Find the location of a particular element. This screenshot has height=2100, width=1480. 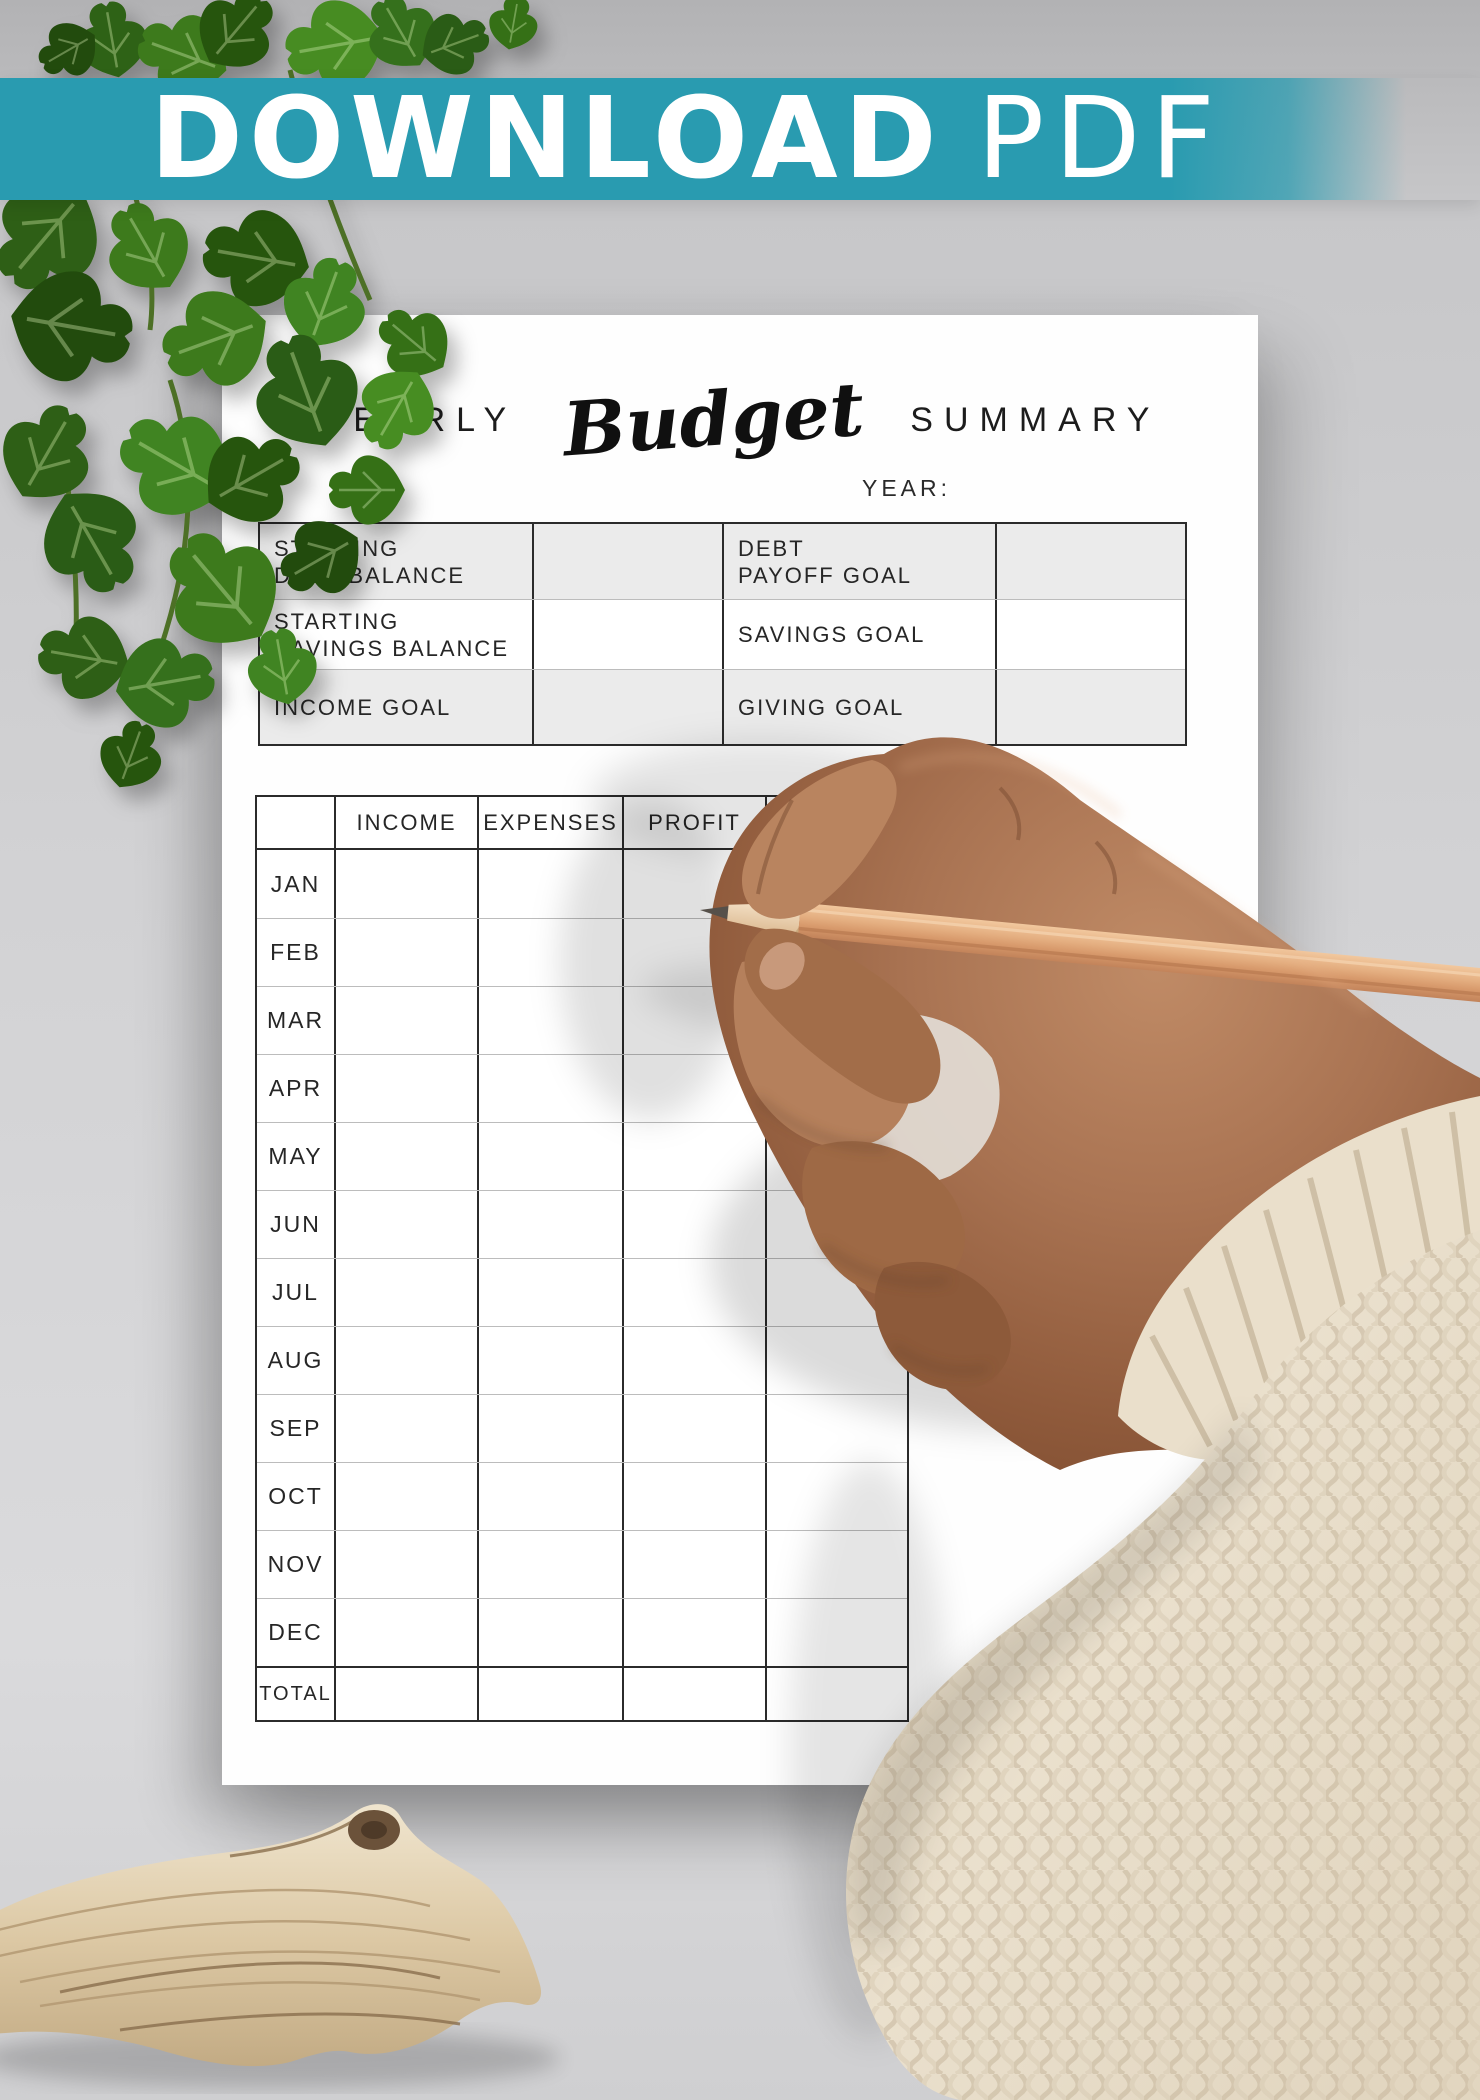

table-row-sep: SEP is located at coordinates (582, 1428).